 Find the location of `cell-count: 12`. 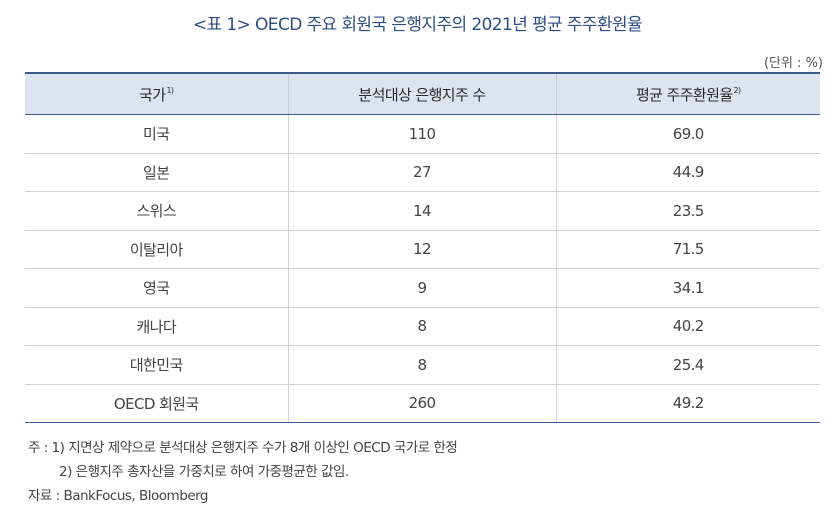

cell-count: 12 is located at coordinates (422, 249).